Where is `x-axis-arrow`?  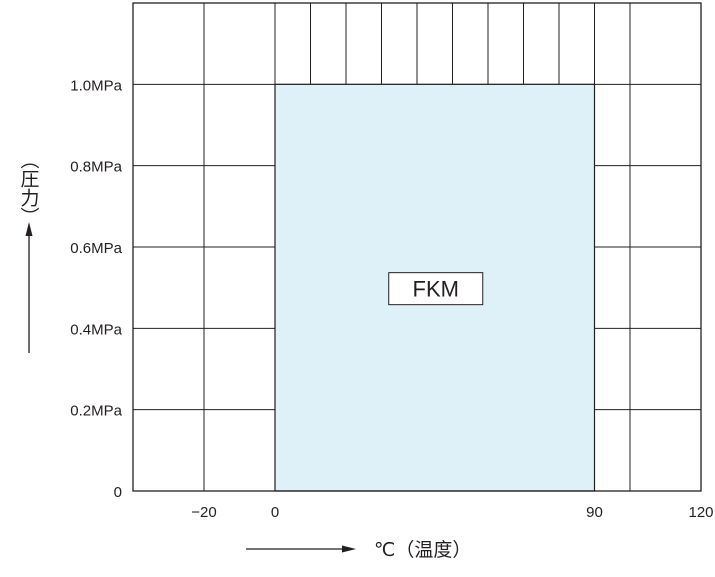
x-axis-arrow is located at coordinates (301, 549).